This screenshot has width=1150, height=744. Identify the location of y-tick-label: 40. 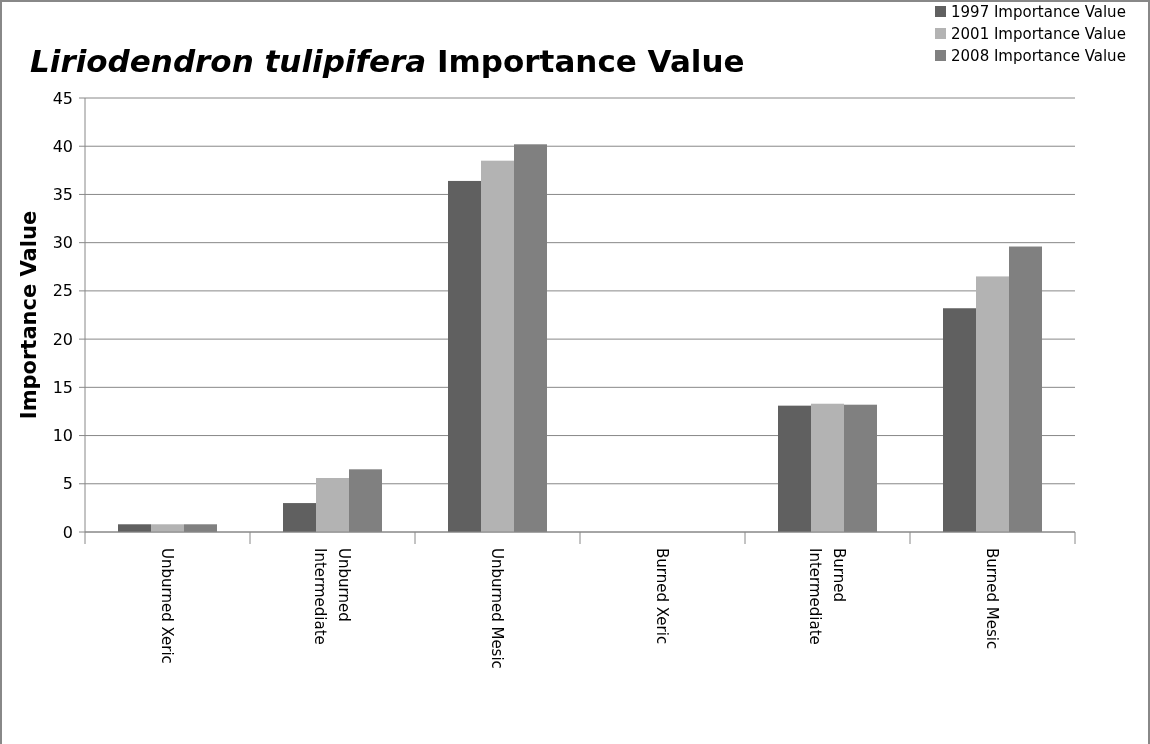
(62, 146).